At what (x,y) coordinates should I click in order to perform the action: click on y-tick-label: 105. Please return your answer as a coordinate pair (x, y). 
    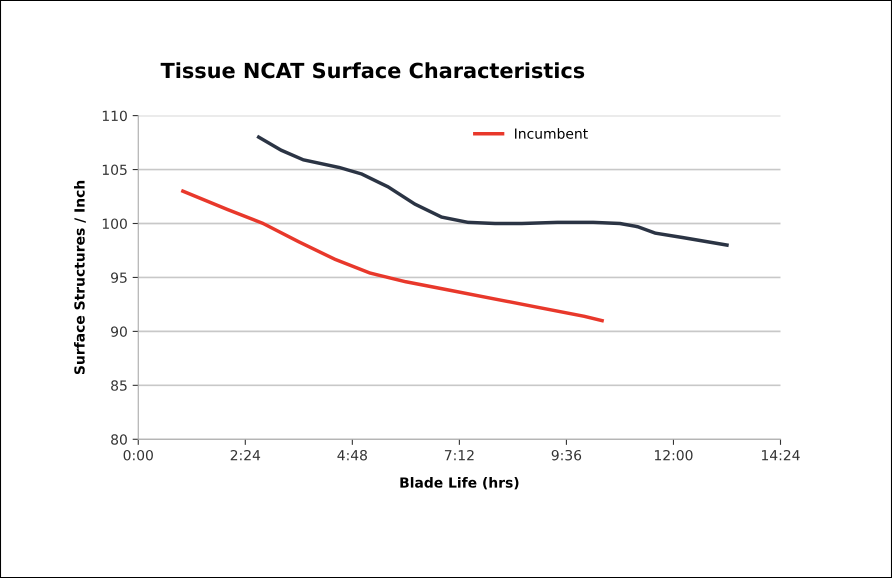
    Looking at the image, I should click on (114, 170).